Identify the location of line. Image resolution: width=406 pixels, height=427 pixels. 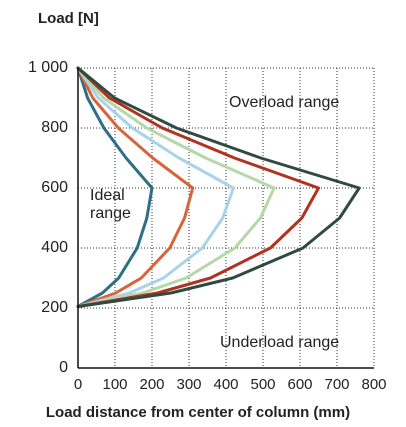
(115, 187).